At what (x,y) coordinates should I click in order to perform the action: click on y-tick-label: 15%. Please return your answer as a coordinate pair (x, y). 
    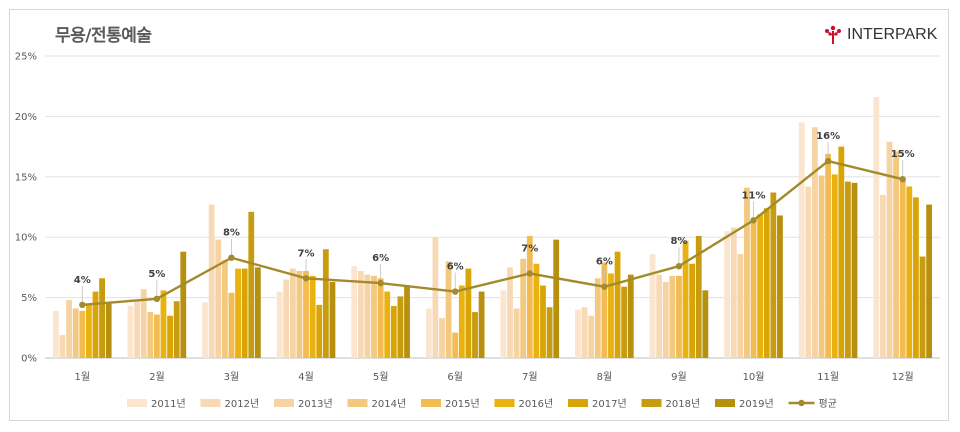
    Looking at the image, I should click on (26, 177).